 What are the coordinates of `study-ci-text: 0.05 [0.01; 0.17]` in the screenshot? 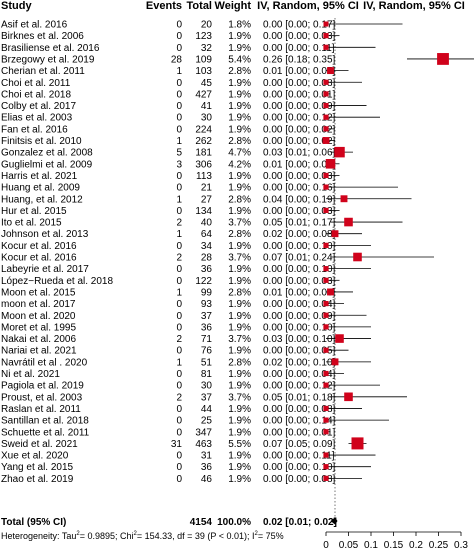 It's located at (299, 223).